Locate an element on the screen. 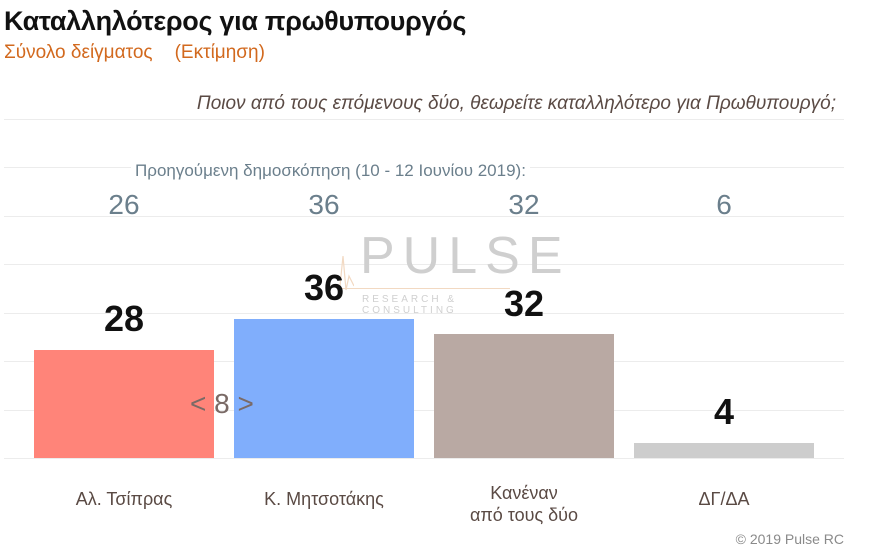  category-line: Αλ. Τσίπρας is located at coordinates (124, 499).